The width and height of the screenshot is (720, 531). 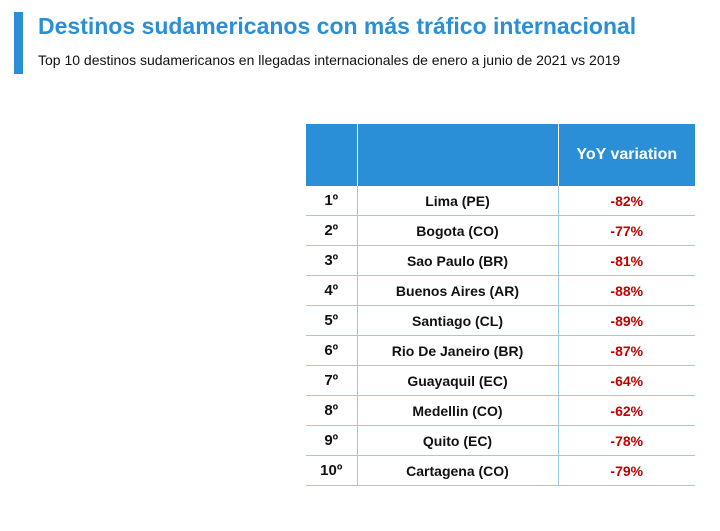 What do you see at coordinates (332, 201) in the screenshot?
I see `rank-cell: 1º` at bounding box center [332, 201].